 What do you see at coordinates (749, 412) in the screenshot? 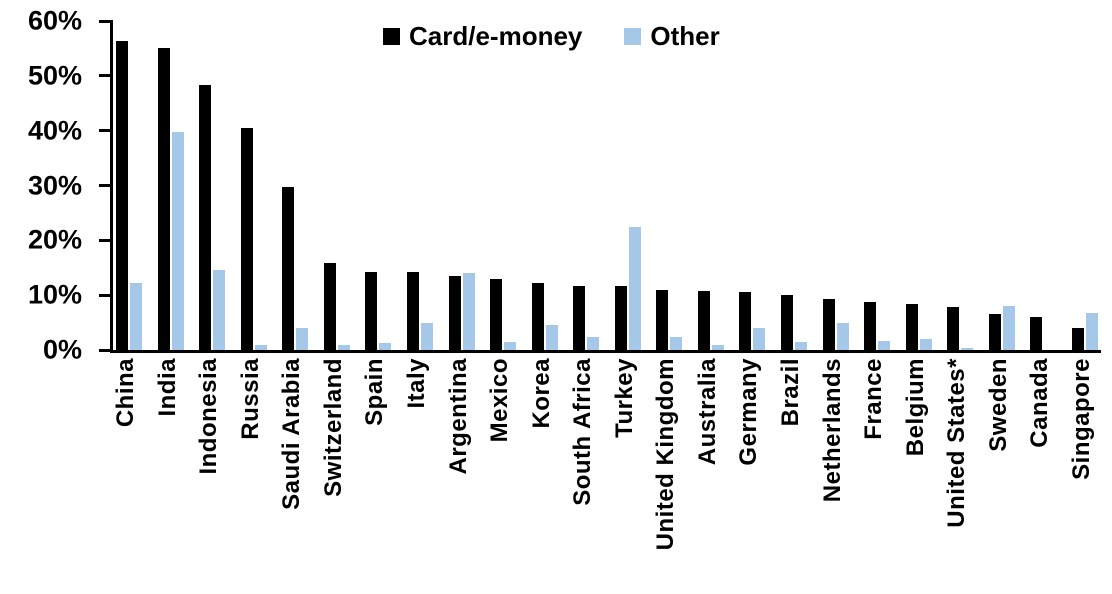
I see `x-axis-label: Germany` at bounding box center [749, 412].